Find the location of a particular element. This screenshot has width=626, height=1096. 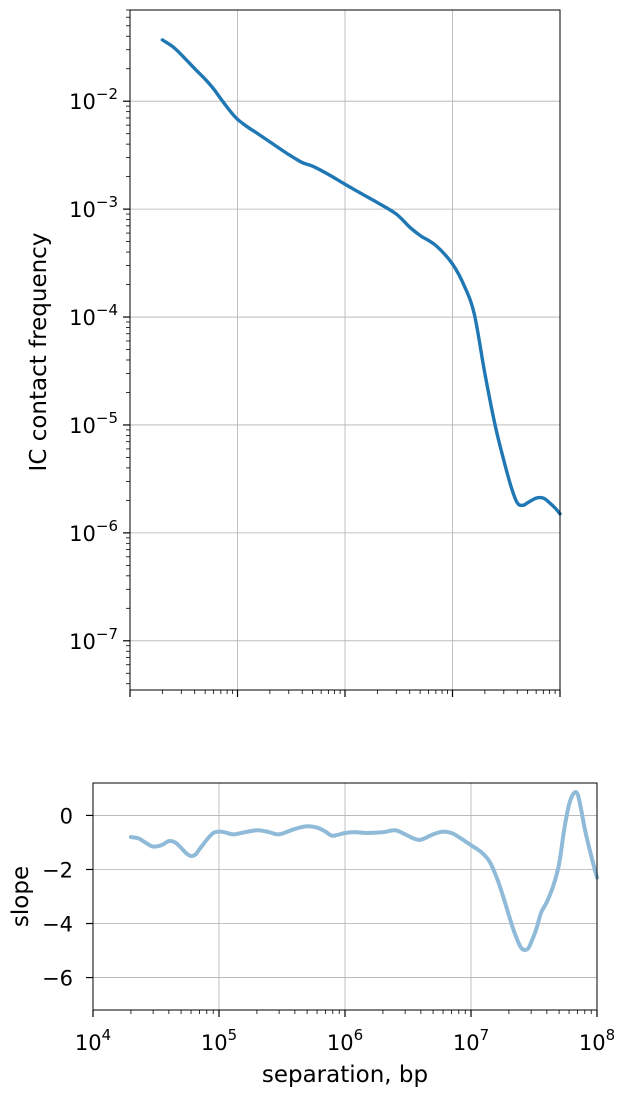

top-y-tick-label: 10⁻⁴ is located at coordinates (93, 315).